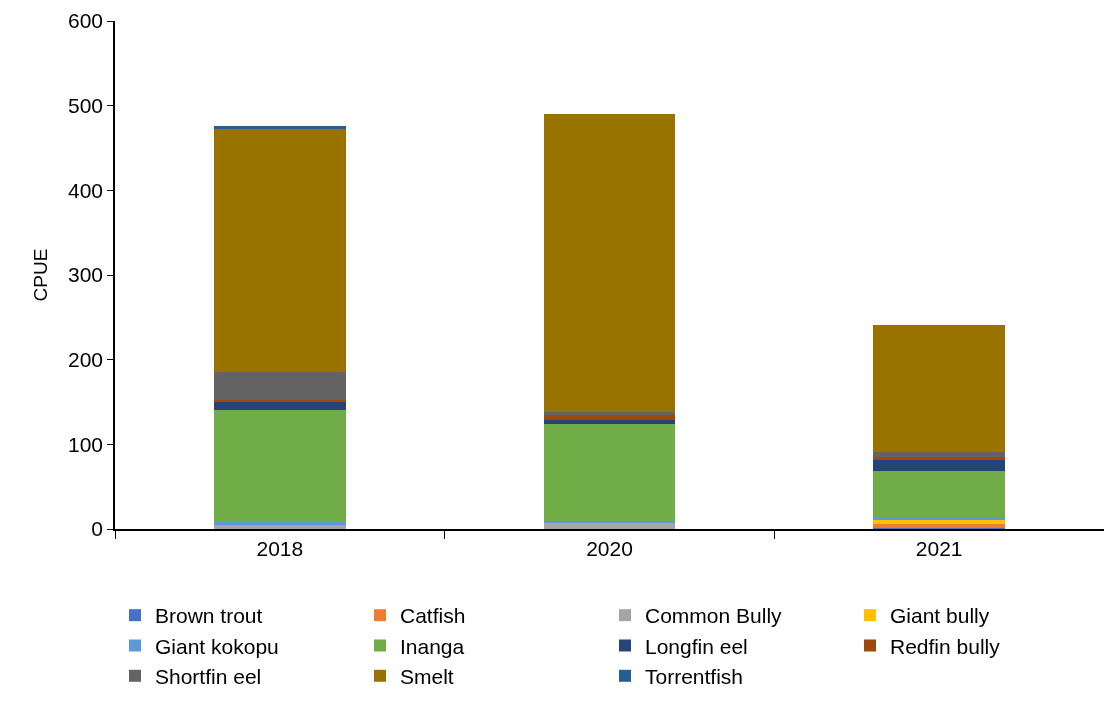 The width and height of the screenshot is (1104, 728). Describe the element at coordinates (208, 676) in the screenshot. I see `legend-label: Shortfin eel` at that location.